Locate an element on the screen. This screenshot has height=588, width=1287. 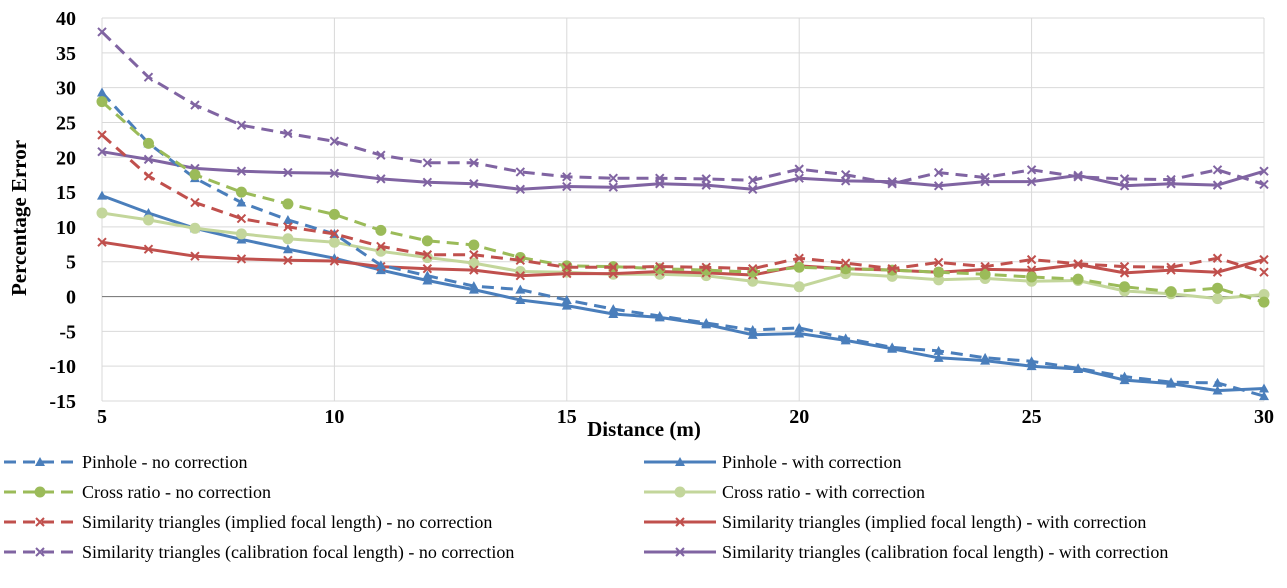
series-line is located at coordinates (683, 256).